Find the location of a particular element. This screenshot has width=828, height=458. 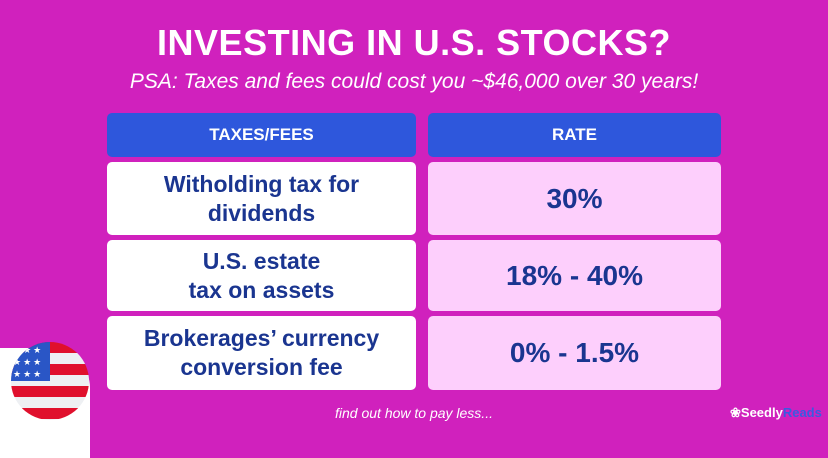

logo-part1: Seedly is located at coordinates (761, 412).